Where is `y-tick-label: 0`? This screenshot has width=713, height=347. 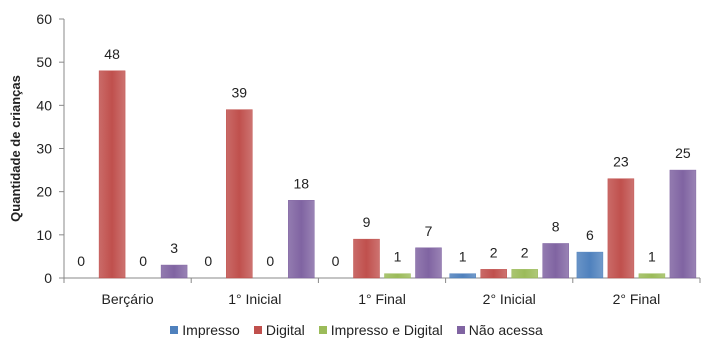 y-tick-label: 0 is located at coordinates (48, 278).